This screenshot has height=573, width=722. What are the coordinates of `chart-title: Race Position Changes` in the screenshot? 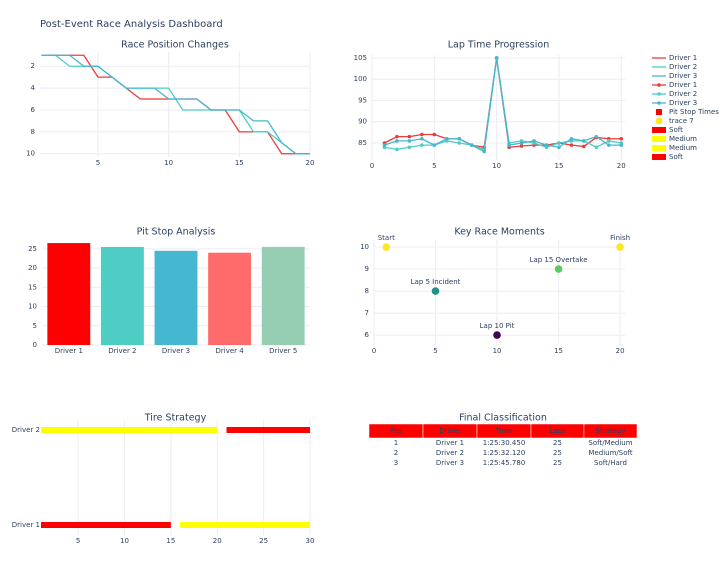 It's located at (175, 45).